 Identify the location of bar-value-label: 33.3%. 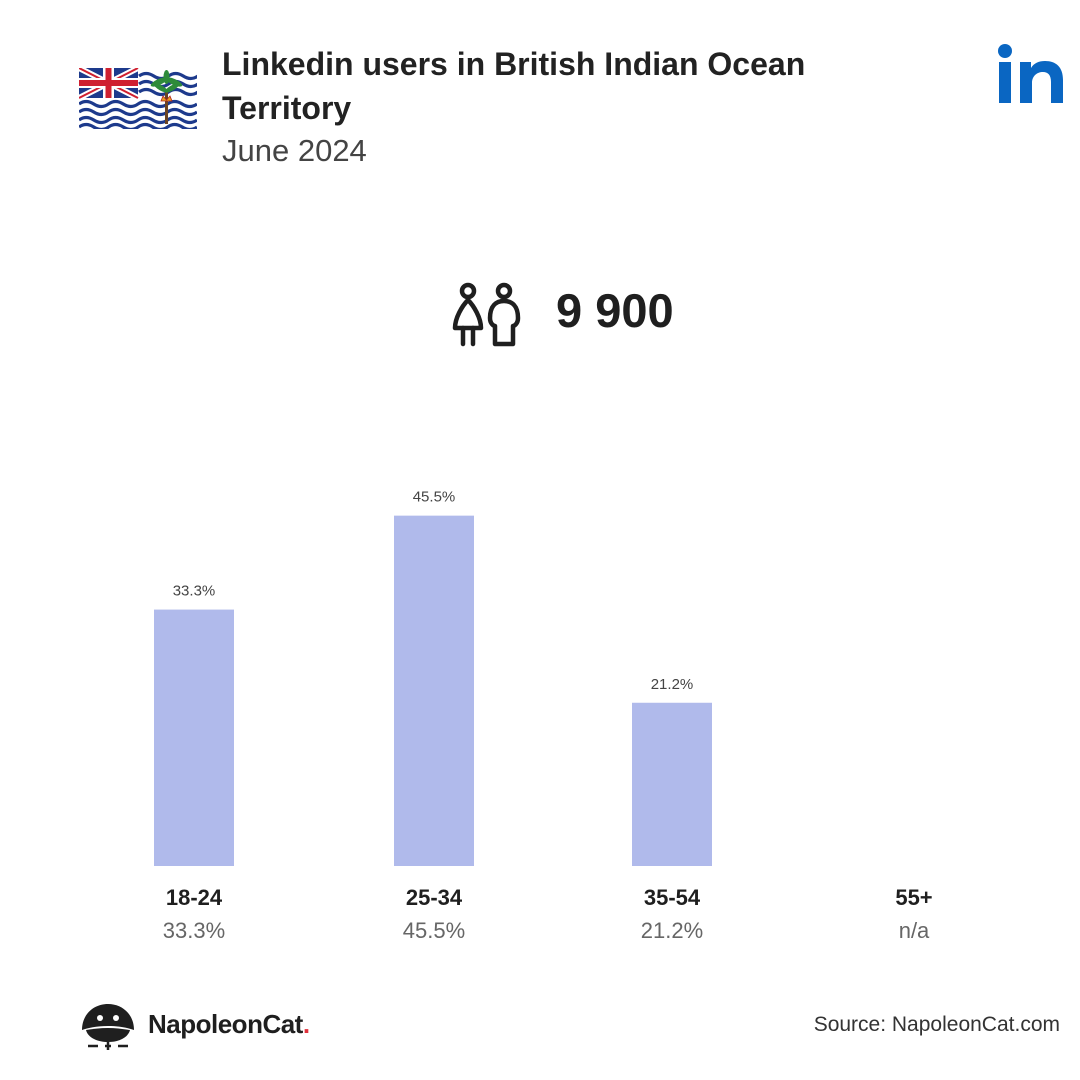
(194, 591).